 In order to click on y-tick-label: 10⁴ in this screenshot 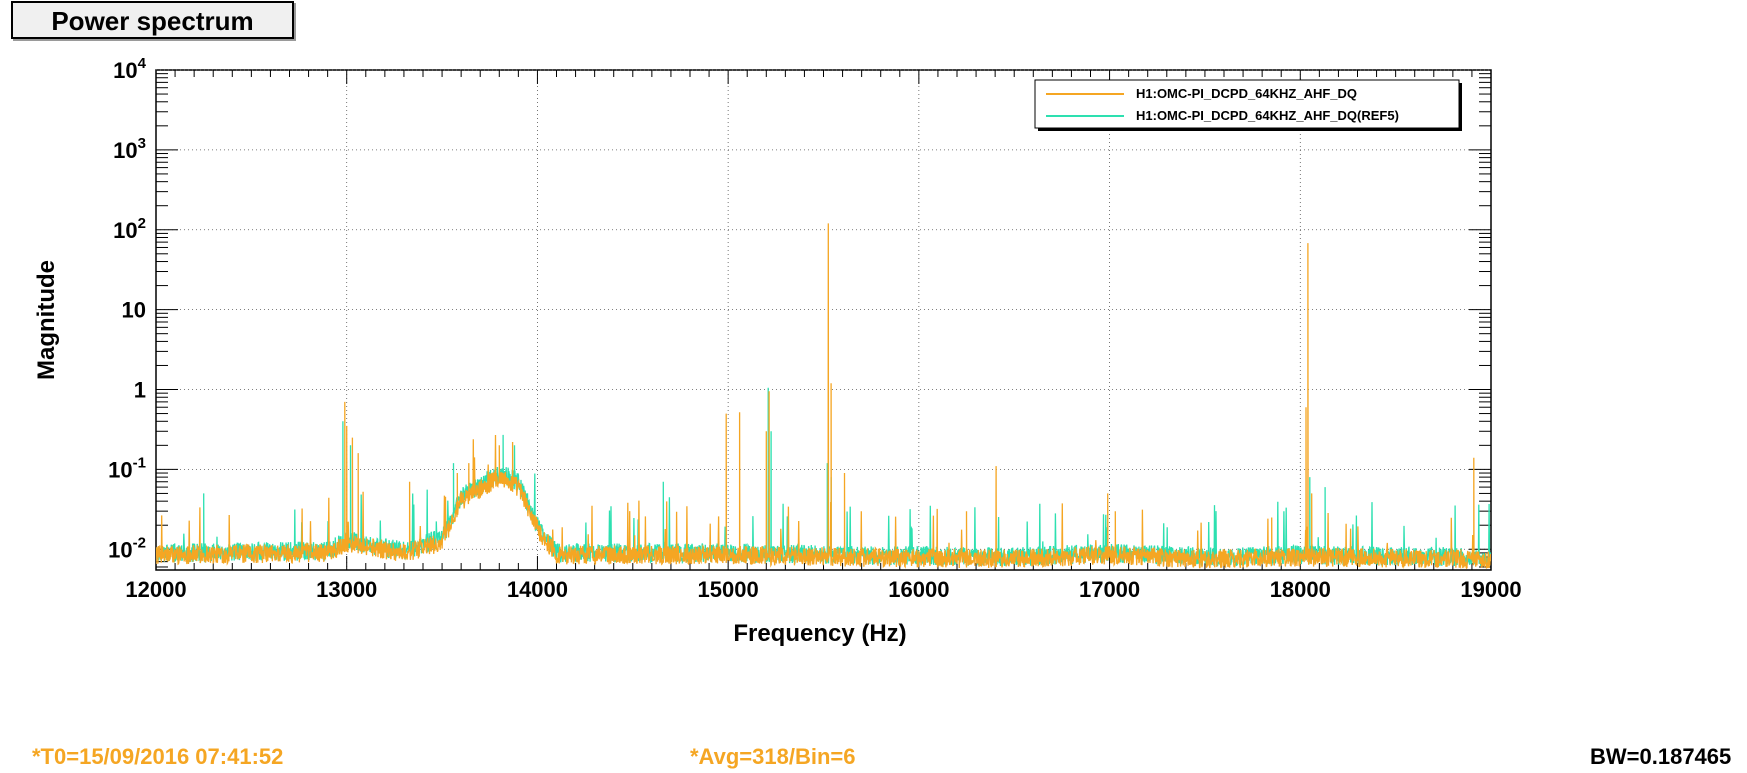, I will do `click(129, 69)`.